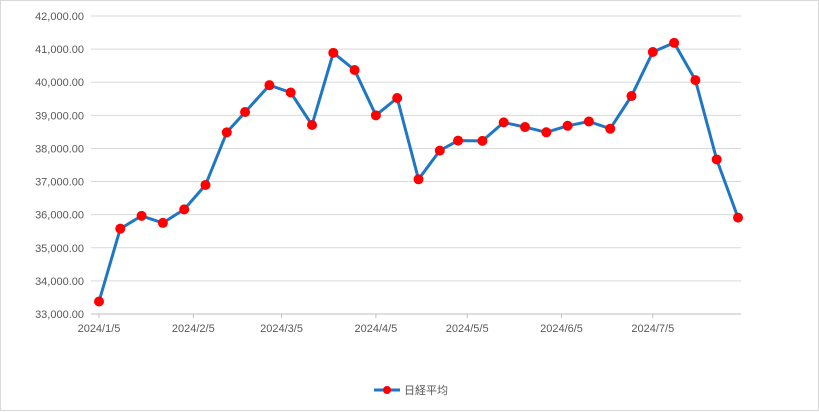 This screenshot has height=412, width=819. What do you see at coordinates (652, 329) in the screenshot?
I see `x-tick-label: 2024/7/5` at bounding box center [652, 329].